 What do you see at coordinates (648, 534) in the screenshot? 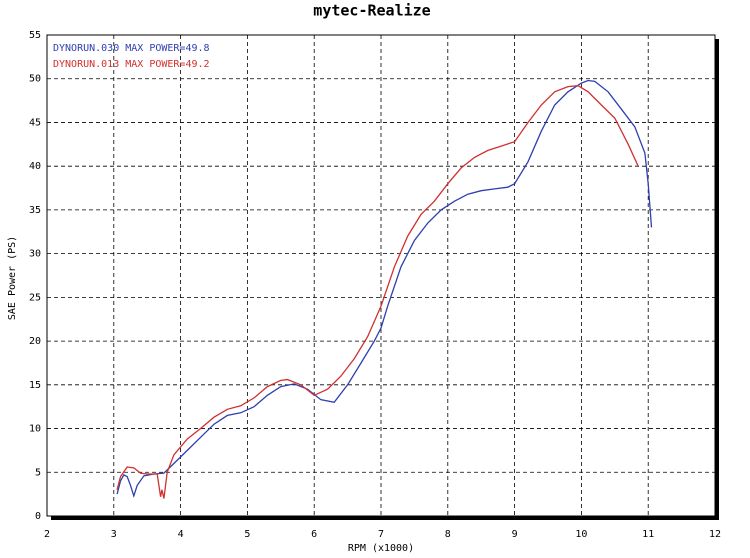
I see `x-tick-label: 11` at bounding box center [648, 534].